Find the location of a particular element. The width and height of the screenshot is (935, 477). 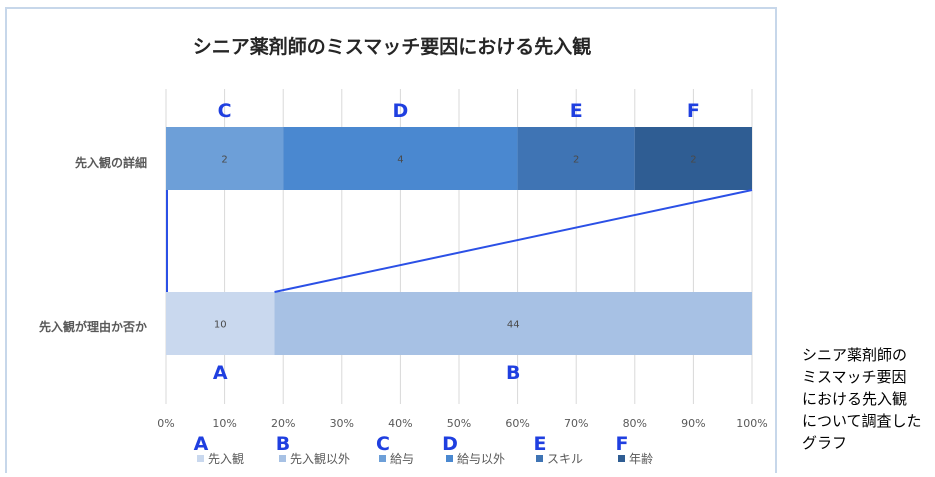

connector-line is located at coordinates (513, 241).